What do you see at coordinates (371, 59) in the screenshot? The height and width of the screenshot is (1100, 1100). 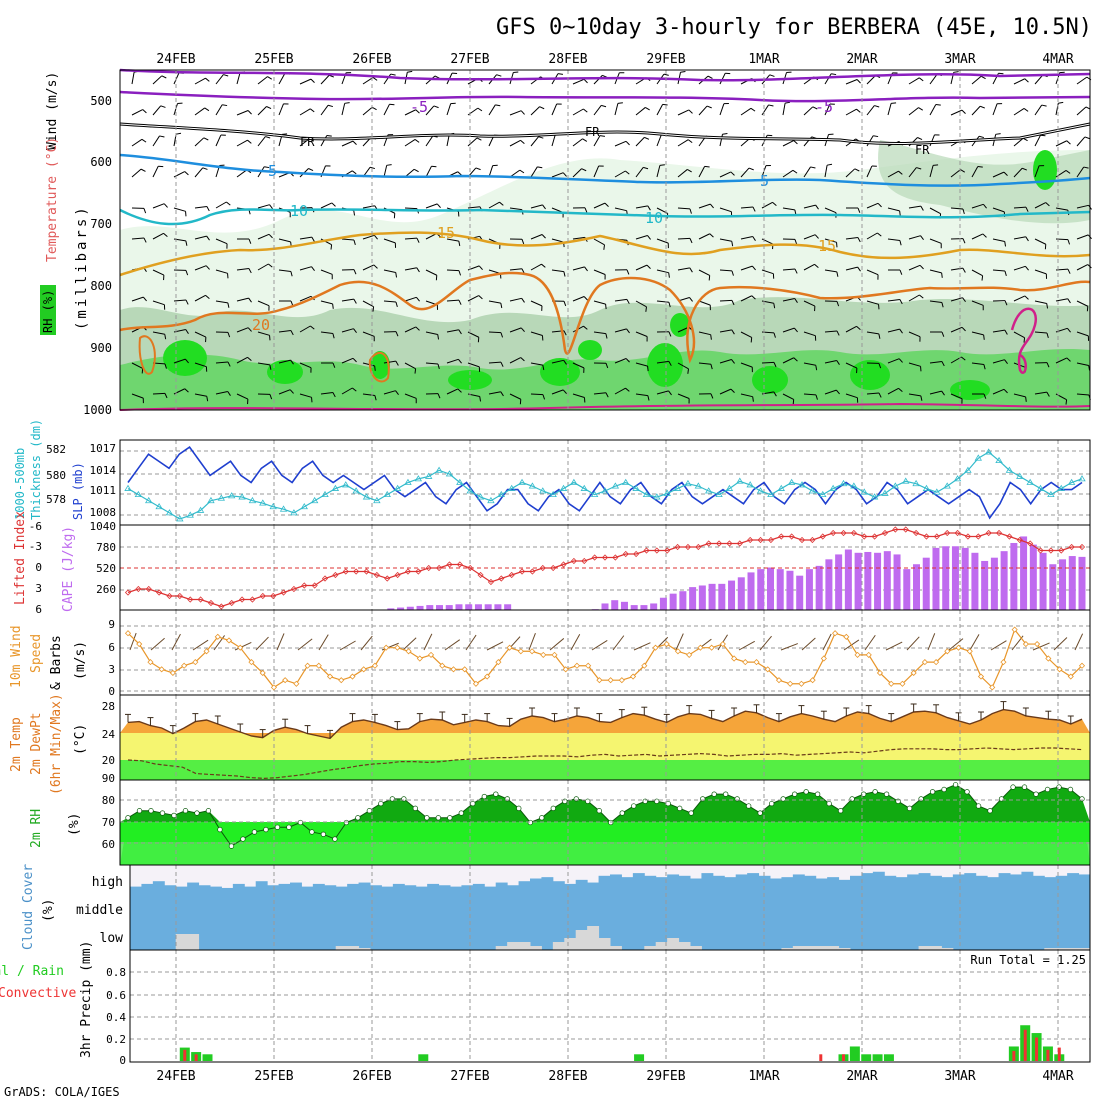 I see `top-date-label: 26FEB` at bounding box center [371, 59].